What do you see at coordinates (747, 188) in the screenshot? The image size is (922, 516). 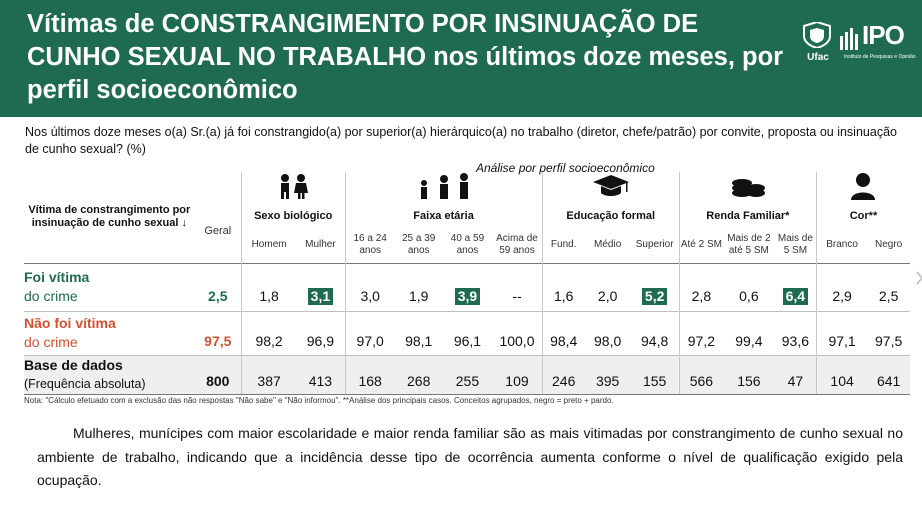 I see `coins-icon` at bounding box center [747, 188].